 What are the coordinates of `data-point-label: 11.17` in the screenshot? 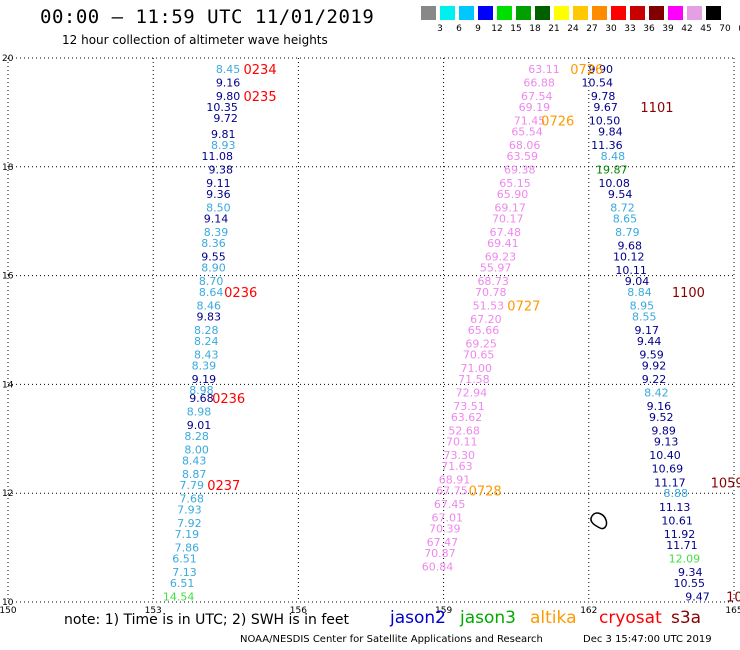 It's located at (670, 482).